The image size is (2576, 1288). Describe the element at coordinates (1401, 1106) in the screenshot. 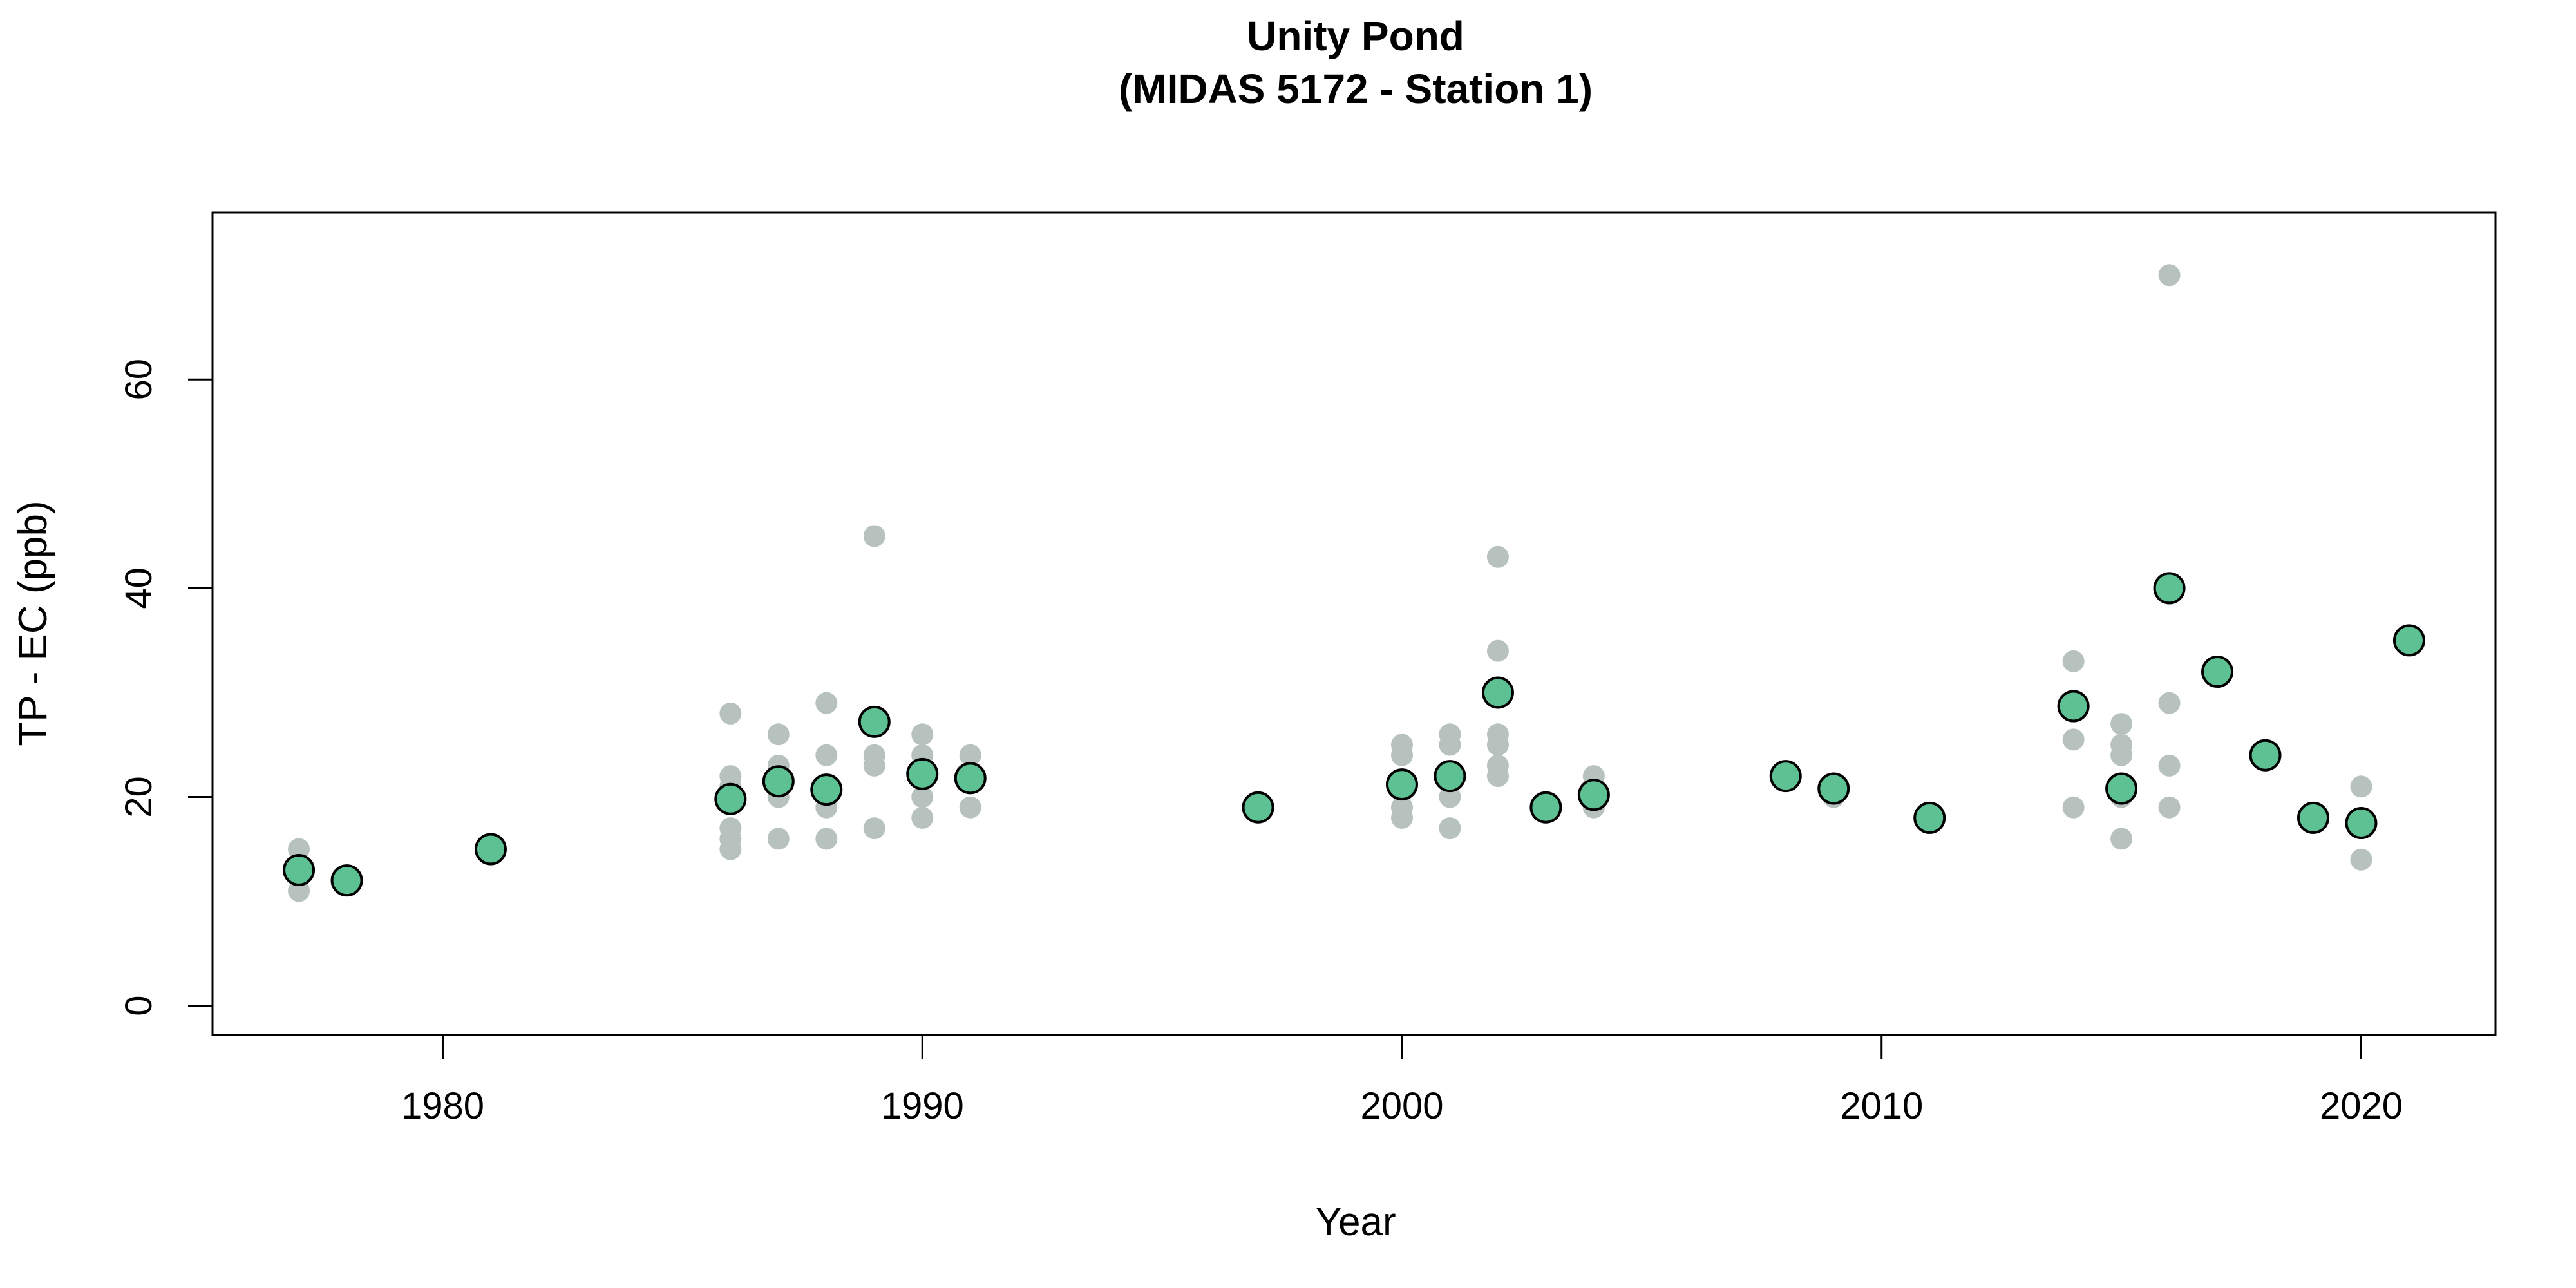

I see `x-tick-label: 2000` at that location.